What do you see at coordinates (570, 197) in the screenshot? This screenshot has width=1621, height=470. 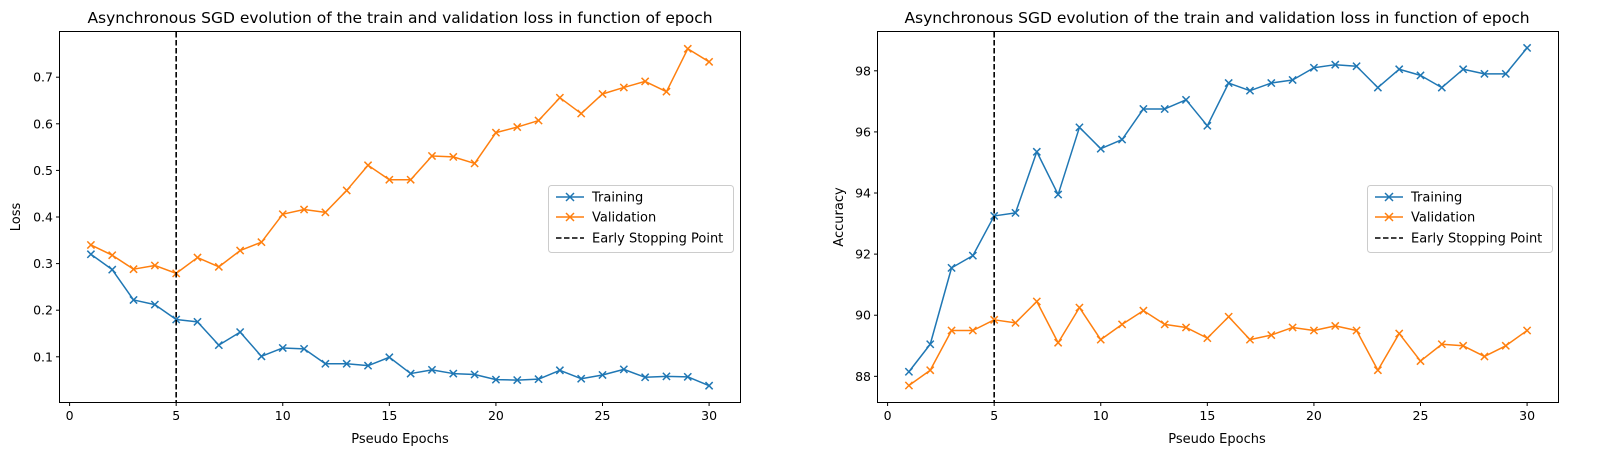 I see `legend-training-marker` at bounding box center [570, 197].